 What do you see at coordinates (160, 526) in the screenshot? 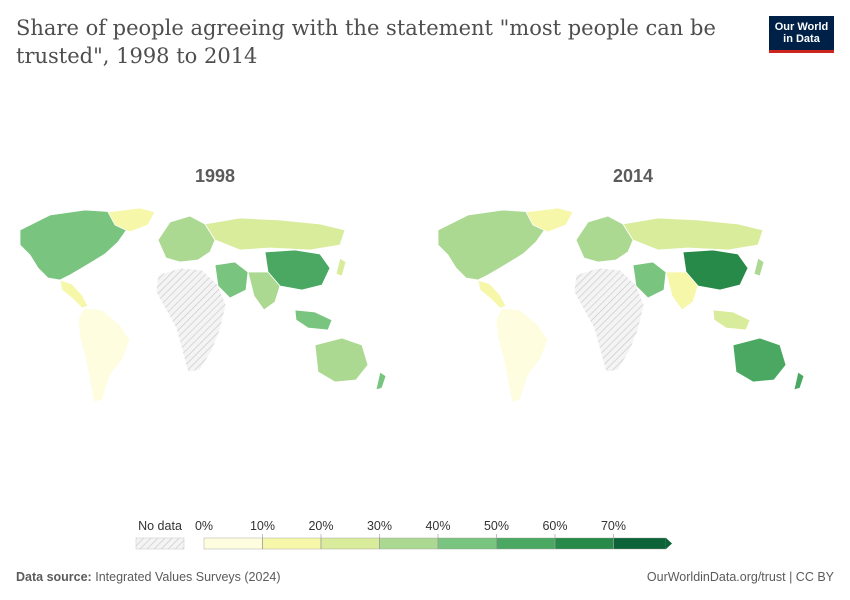
I see `legend-no-data-label: No data` at bounding box center [160, 526].